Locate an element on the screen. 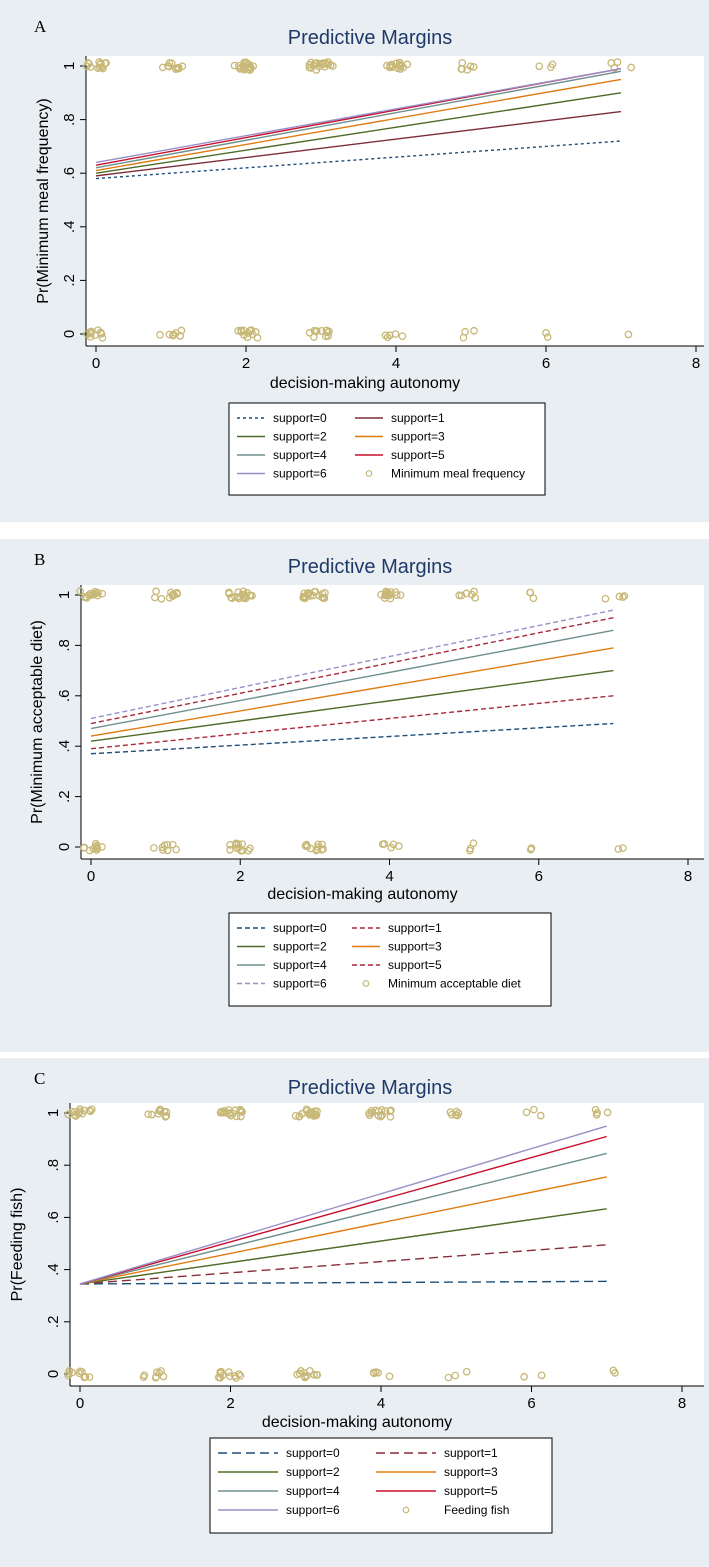  legend-label: support=2 is located at coordinates (300, 437).